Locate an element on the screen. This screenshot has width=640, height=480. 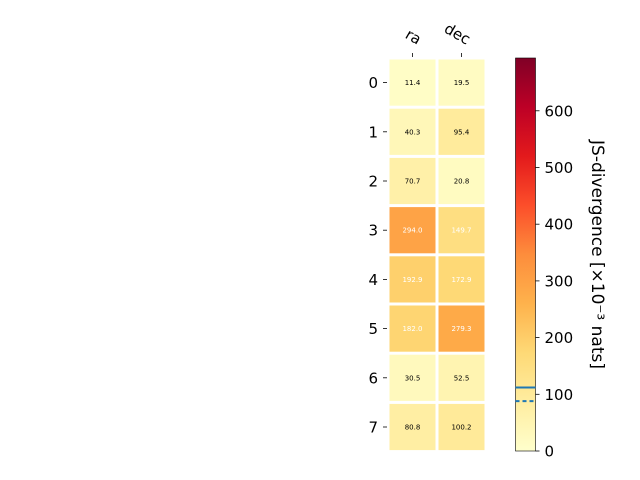
cell-value-label: 30.5 is located at coordinates (413, 378).